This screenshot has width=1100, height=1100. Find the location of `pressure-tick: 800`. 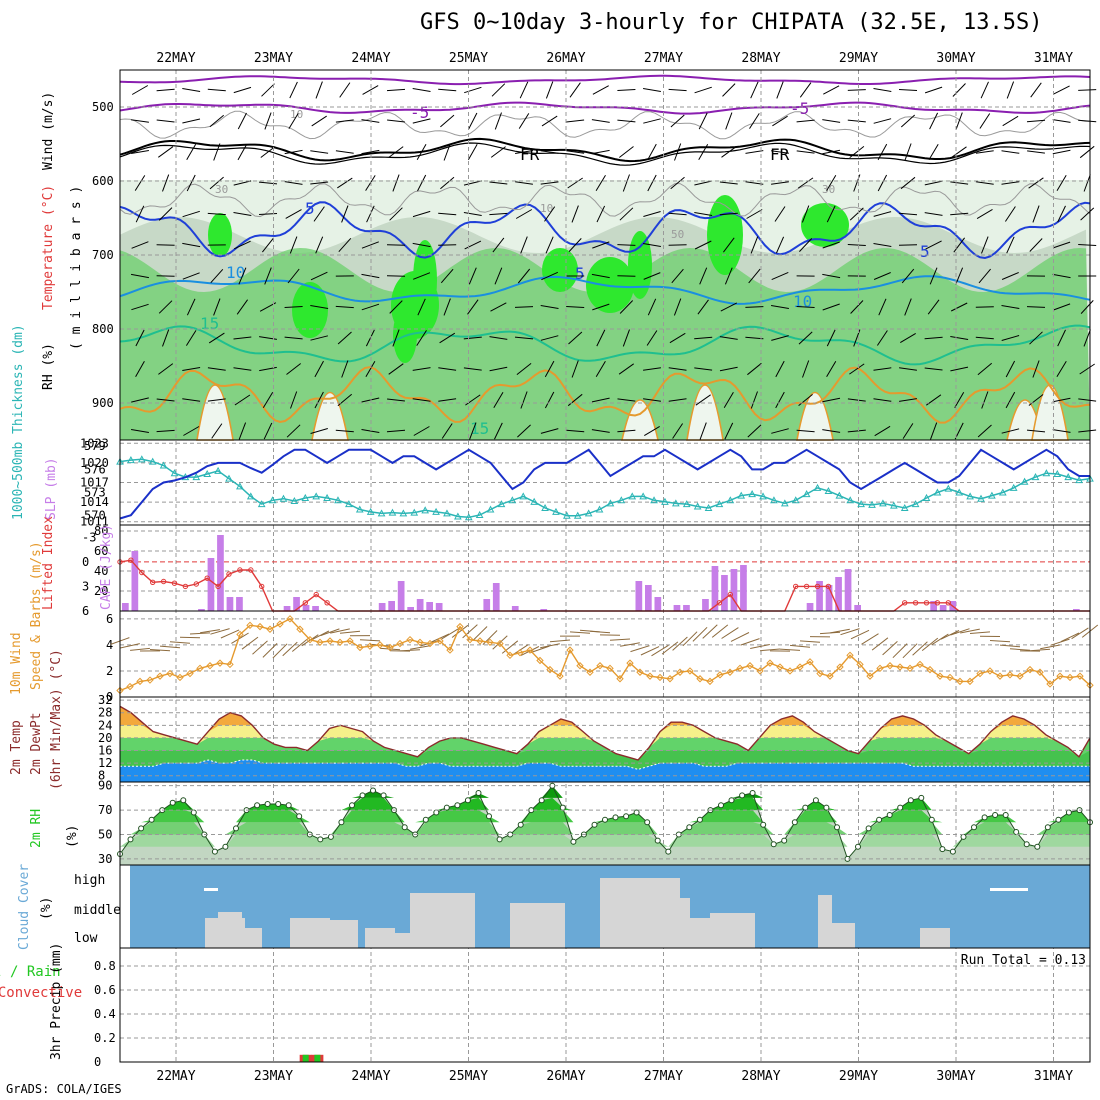

pressure-tick: 800 is located at coordinates (103, 329).